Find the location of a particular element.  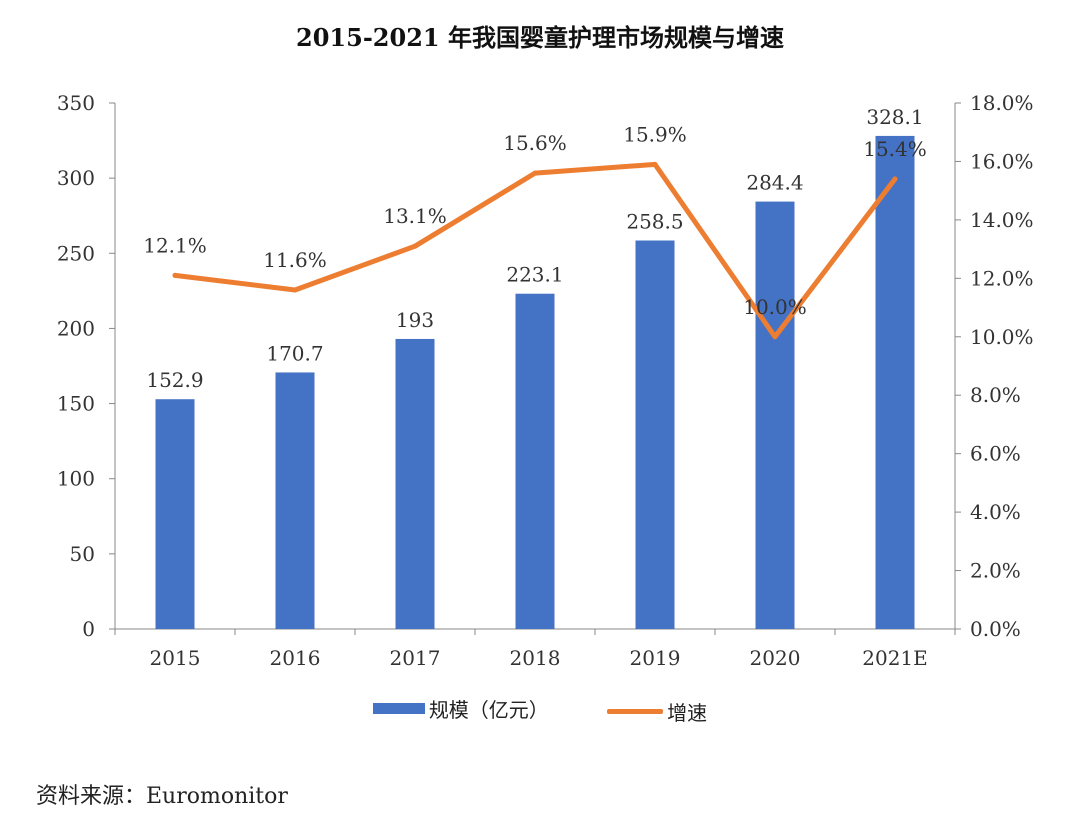

y-left-tick-label: 200 is located at coordinates (76, 328).